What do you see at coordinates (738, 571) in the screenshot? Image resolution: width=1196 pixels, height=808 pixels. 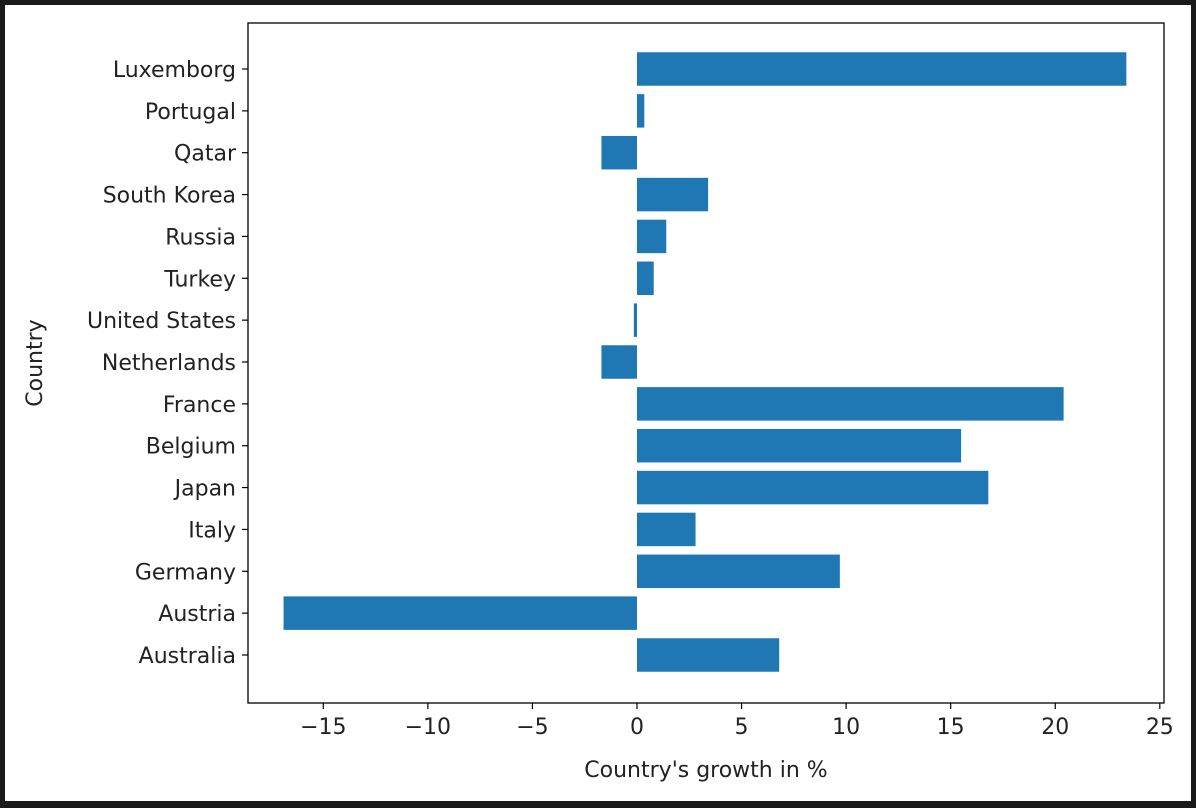 I see `bar-germany` at bounding box center [738, 571].